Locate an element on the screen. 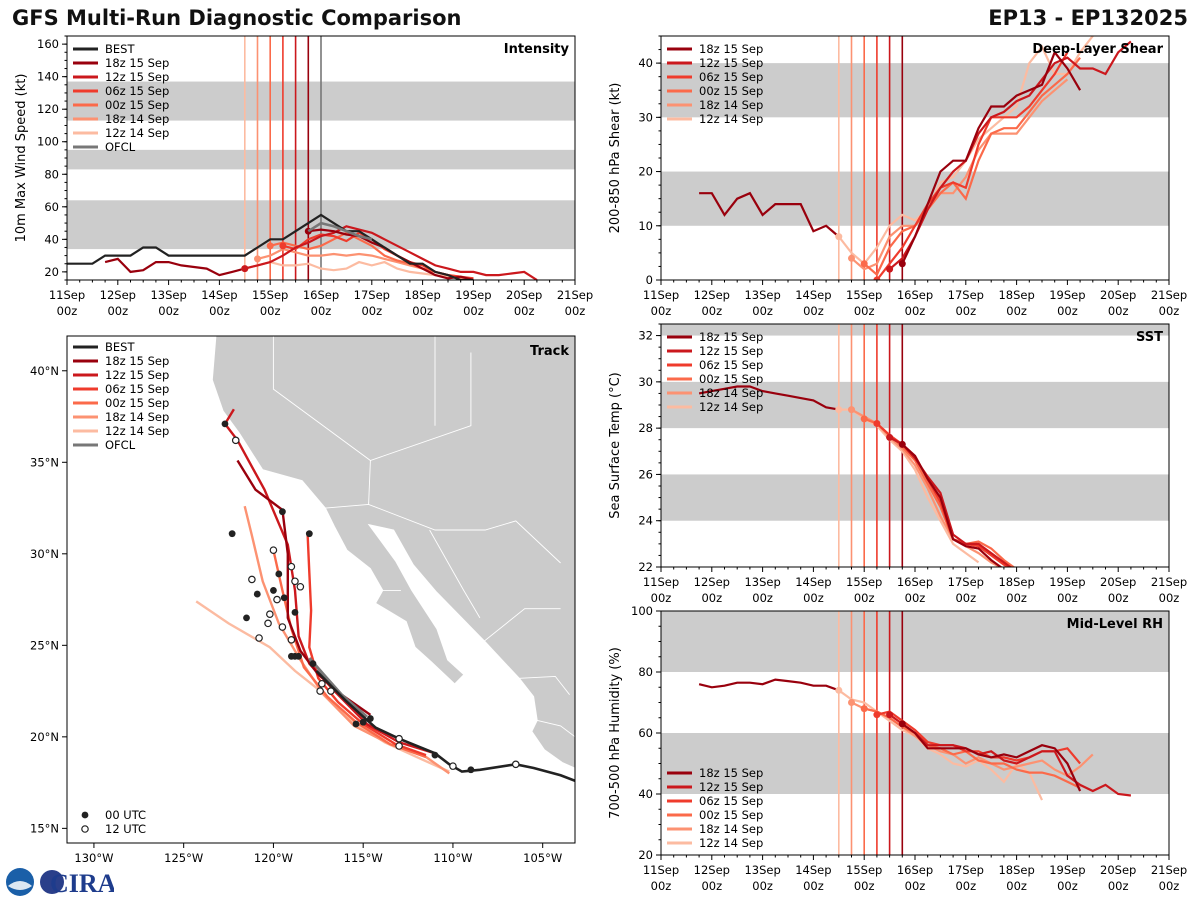 Image resolution: width=1200 pixels, height=900 pixels. rh-xtick-label: 13Sep is located at coordinates (762, 870).